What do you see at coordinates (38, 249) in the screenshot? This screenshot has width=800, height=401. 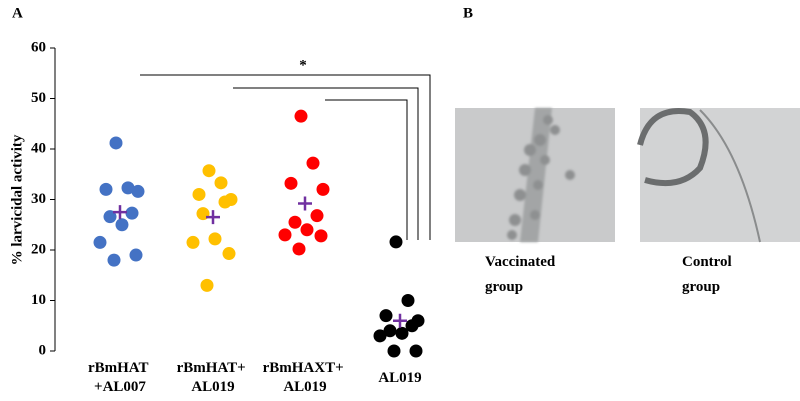 I see `y-tick-label: 20` at bounding box center [38, 249].